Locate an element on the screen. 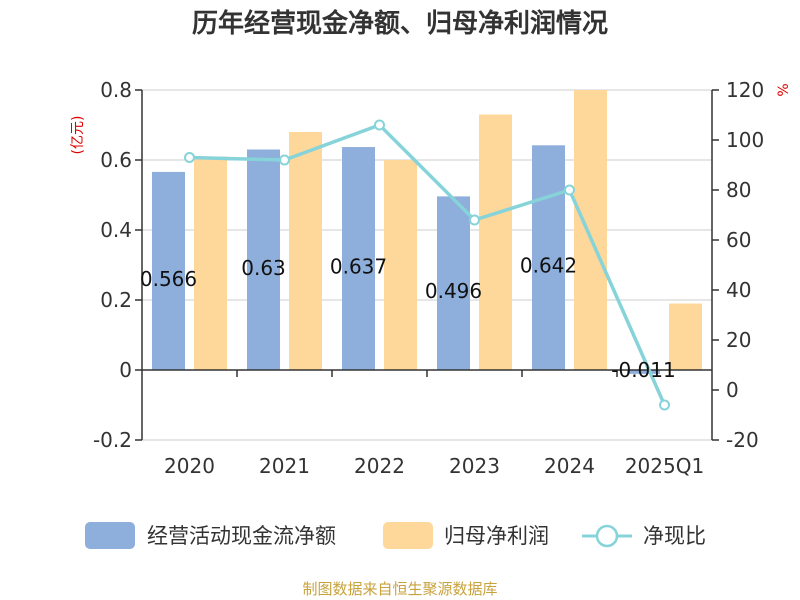 The width and height of the screenshot is (800, 600). right-axis-unit: % is located at coordinates (784, 89).